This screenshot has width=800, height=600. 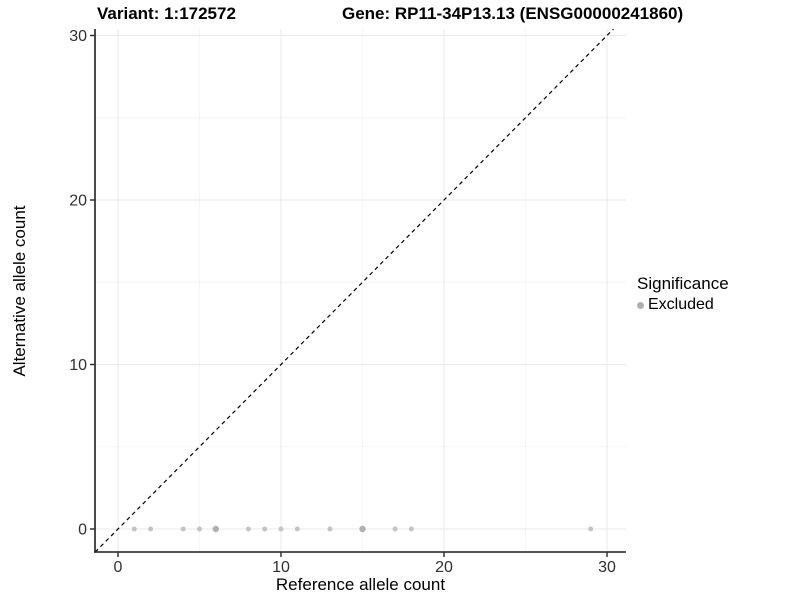 What do you see at coordinates (640, 305) in the screenshot?
I see `point-icon` at bounding box center [640, 305].